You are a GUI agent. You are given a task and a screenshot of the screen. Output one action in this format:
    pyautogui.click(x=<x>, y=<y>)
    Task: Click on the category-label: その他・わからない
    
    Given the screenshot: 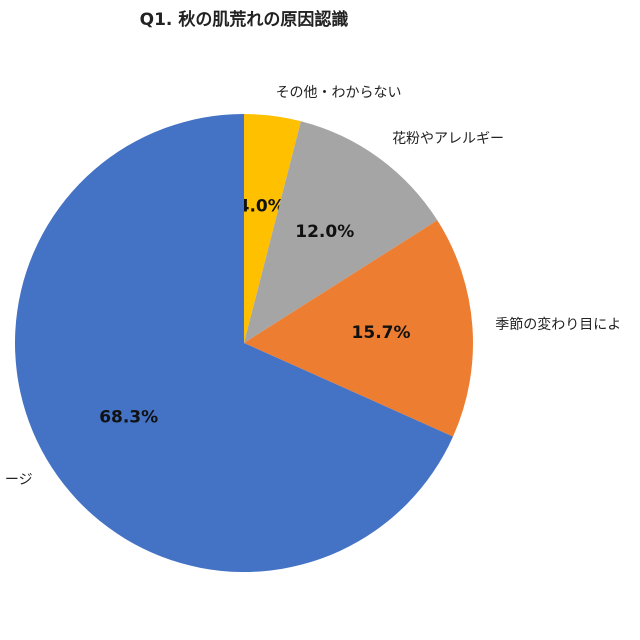 What is the action you would take?
    pyautogui.click(x=339, y=93)
    